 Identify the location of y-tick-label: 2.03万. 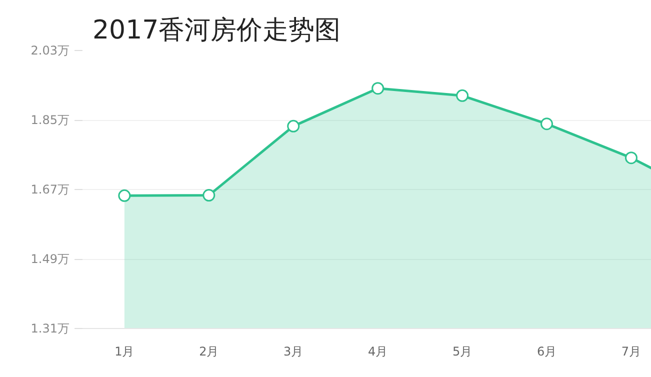
(50, 51).